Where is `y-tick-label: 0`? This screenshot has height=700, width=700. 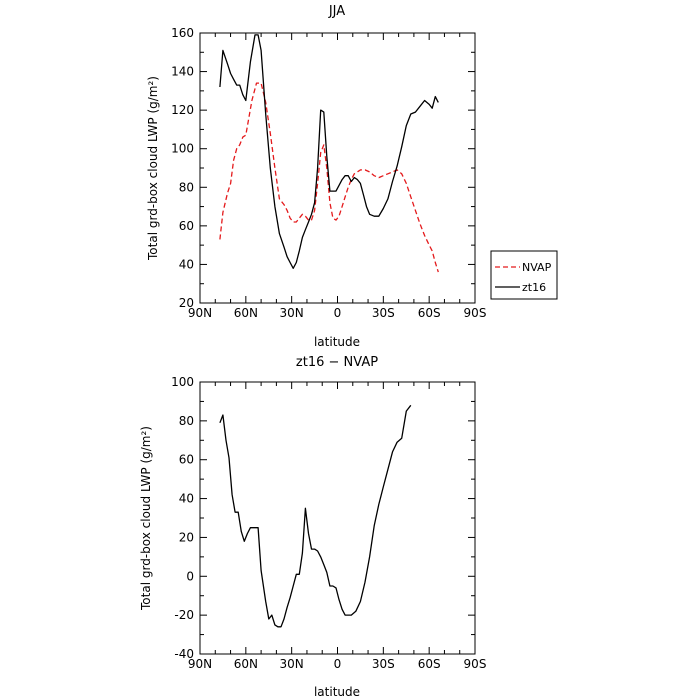
y-tick-label: 0 is located at coordinates (190, 576).